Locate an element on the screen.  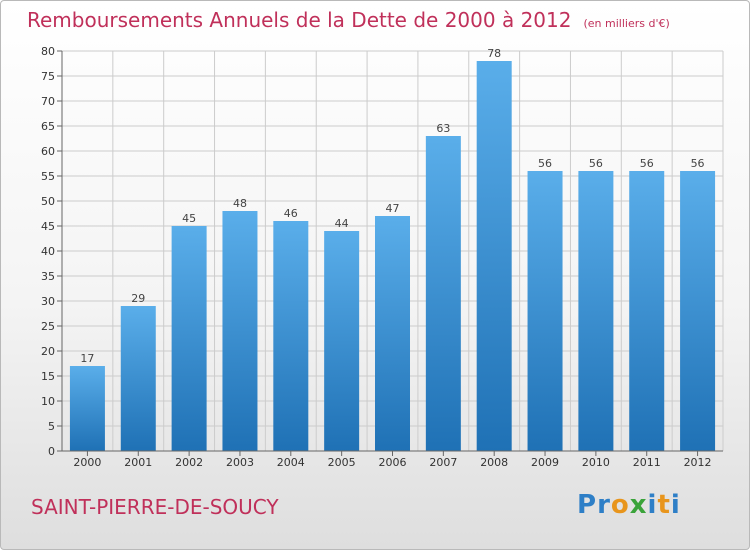
y-tick-label: 50 is located at coordinates (48, 201).